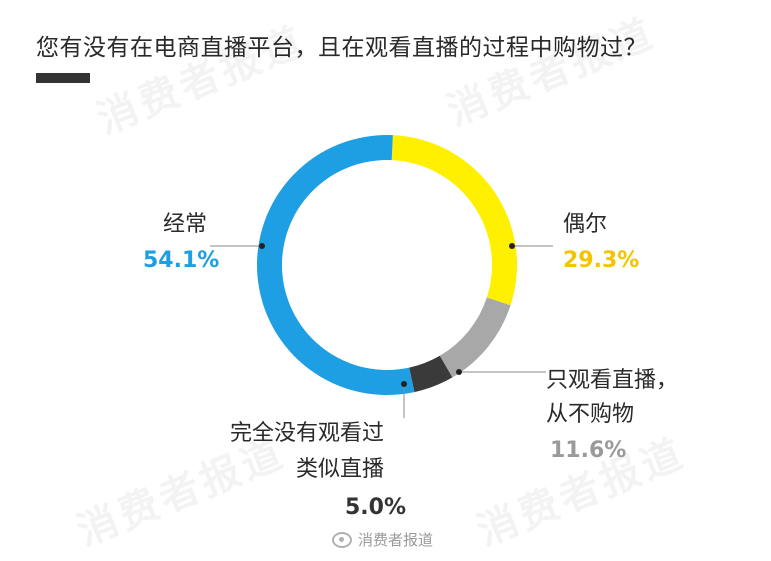 The image size is (771, 561). I want to click on label-watch-only-line2: 从不购物, so click(590, 414).